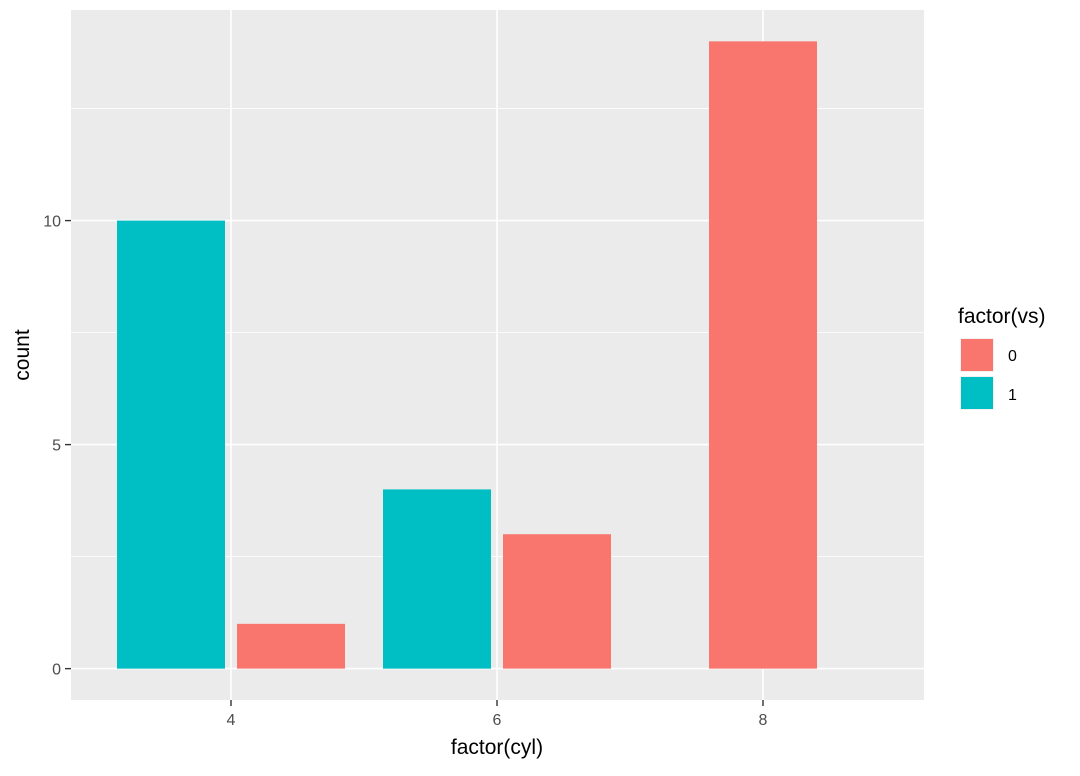 The height and width of the screenshot is (776, 1080). Describe the element at coordinates (497, 747) in the screenshot. I see `x-axis-title: factor(cyl)` at that location.